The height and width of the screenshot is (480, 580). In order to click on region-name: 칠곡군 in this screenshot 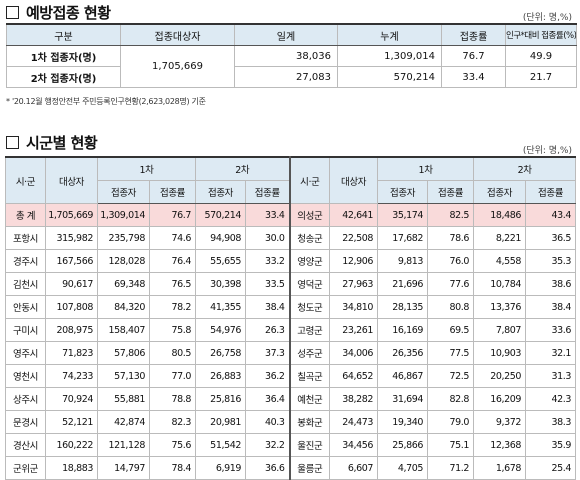, I will do `click(309, 376)`.